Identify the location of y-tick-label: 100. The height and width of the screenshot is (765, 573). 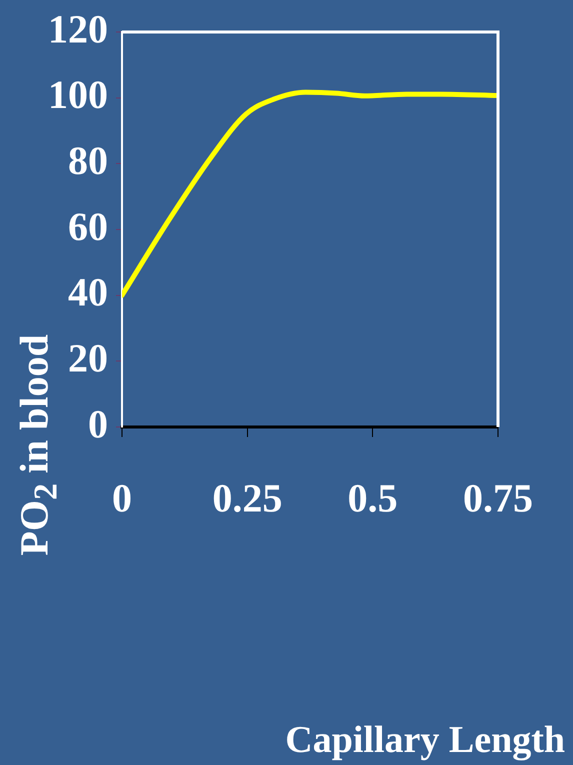
(78, 95).